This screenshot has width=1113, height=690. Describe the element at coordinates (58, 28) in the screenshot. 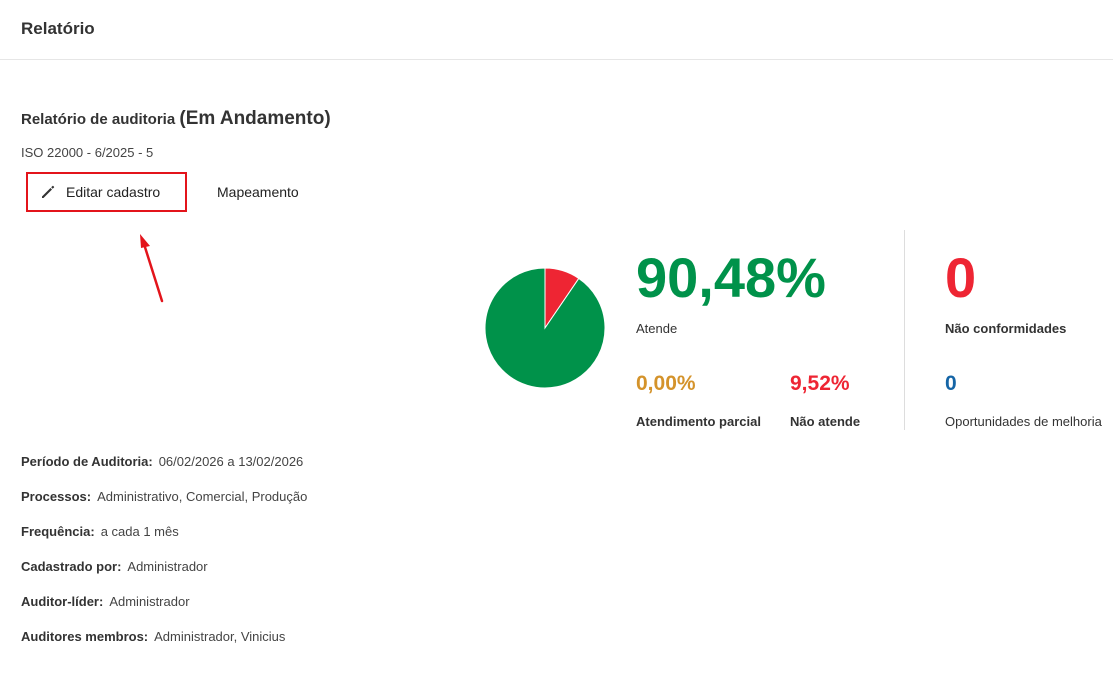

I see `page-title: Relatório` at that location.